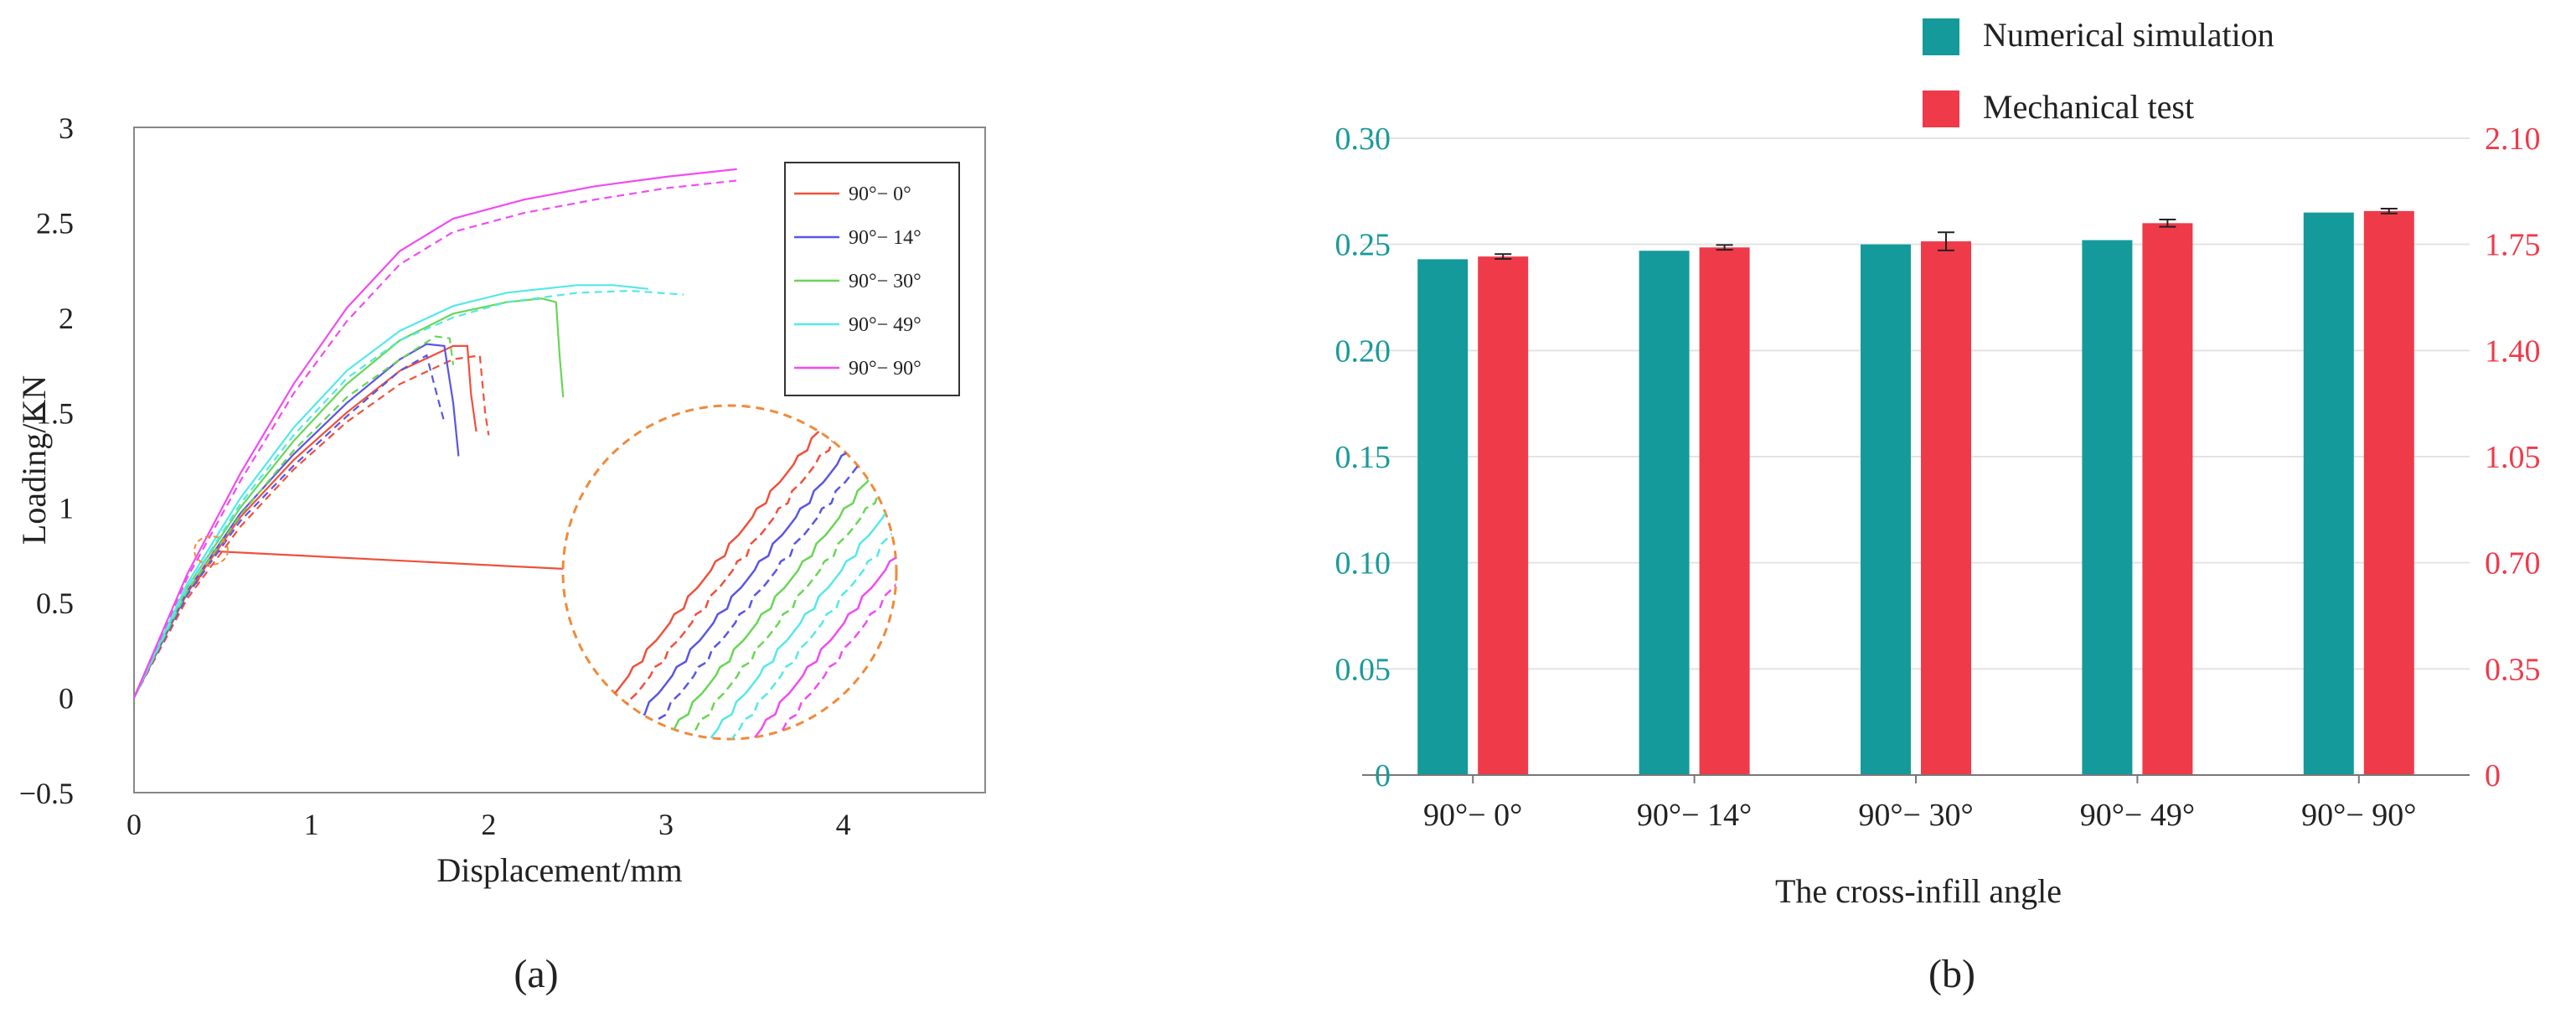 The width and height of the screenshot is (2576, 1013). What do you see at coordinates (66, 699) in the screenshot?
I see `y-tick-label-a: 0` at bounding box center [66, 699].